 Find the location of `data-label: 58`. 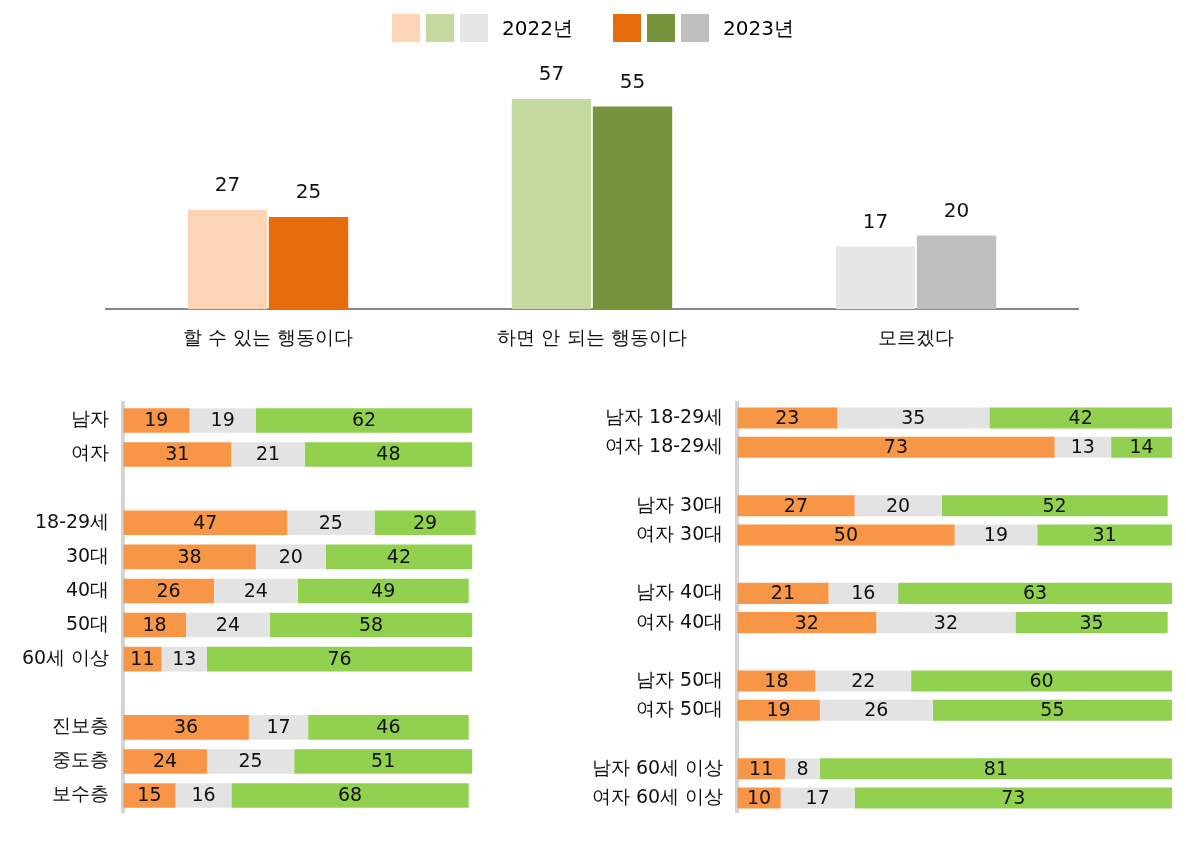

data-label: 58 is located at coordinates (371, 623).